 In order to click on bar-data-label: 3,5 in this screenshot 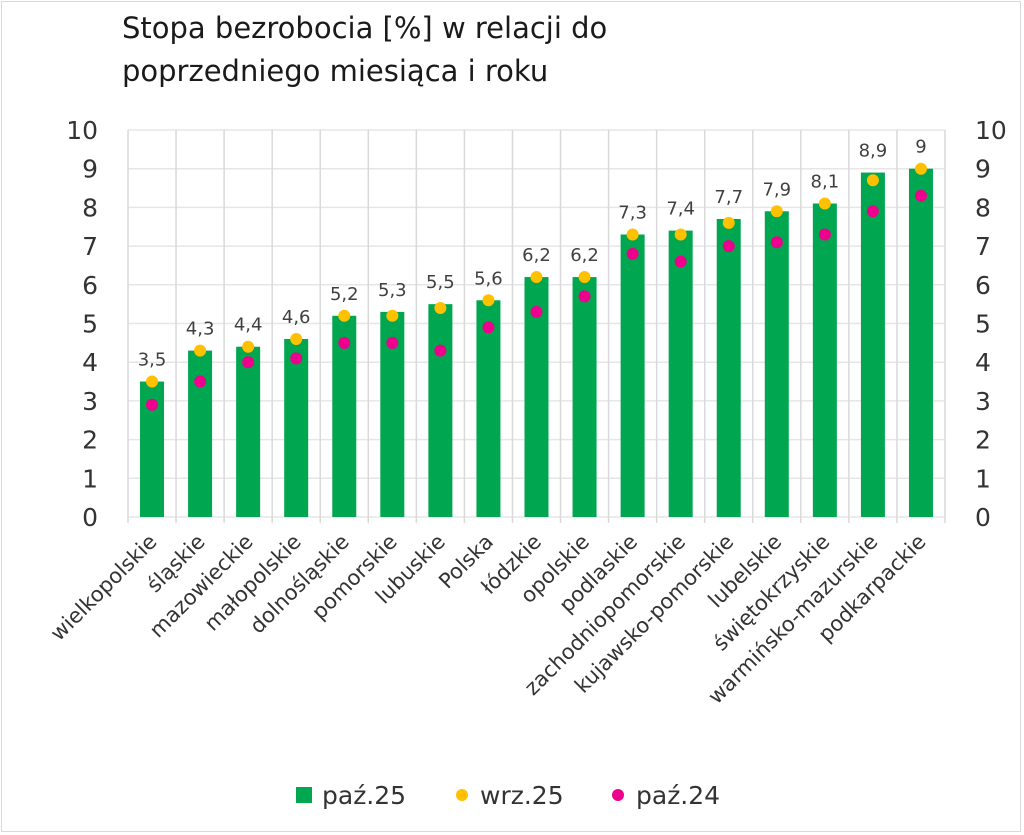, I will do `click(152, 360)`.